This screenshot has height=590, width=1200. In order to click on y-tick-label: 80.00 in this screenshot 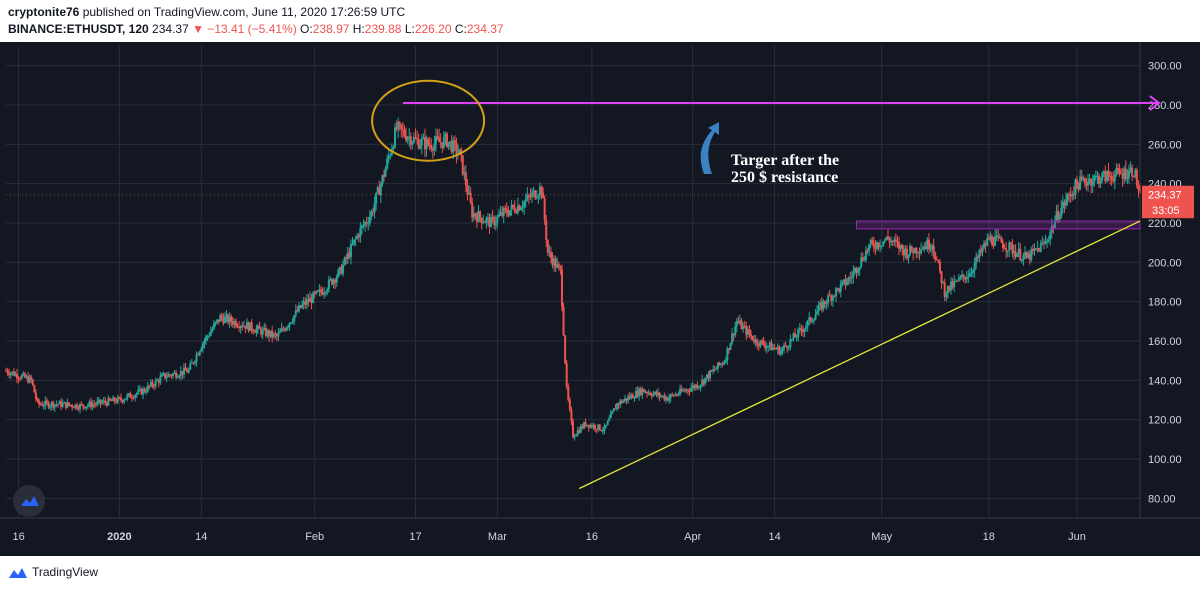, I will do `click(1162, 499)`.